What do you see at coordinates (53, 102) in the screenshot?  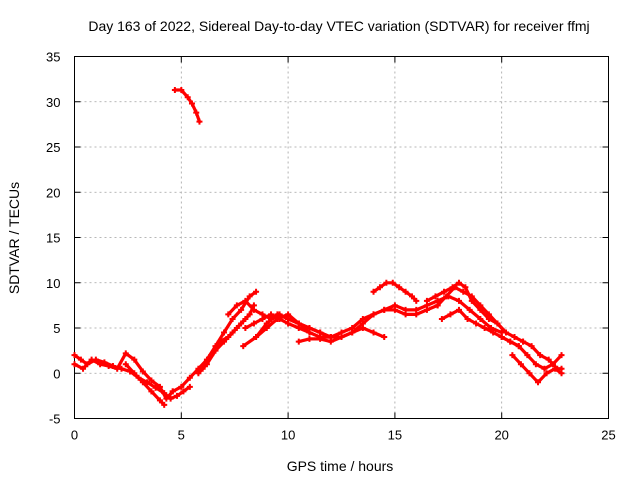 I see `y-tick-label: 30` at bounding box center [53, 102].